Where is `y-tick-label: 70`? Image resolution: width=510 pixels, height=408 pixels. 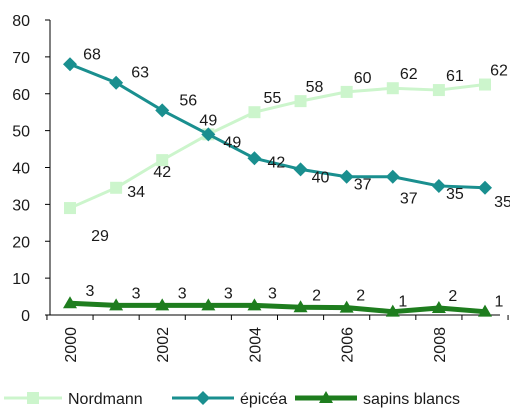 y-tick-label: 70 is located at coordinates (21, 58).